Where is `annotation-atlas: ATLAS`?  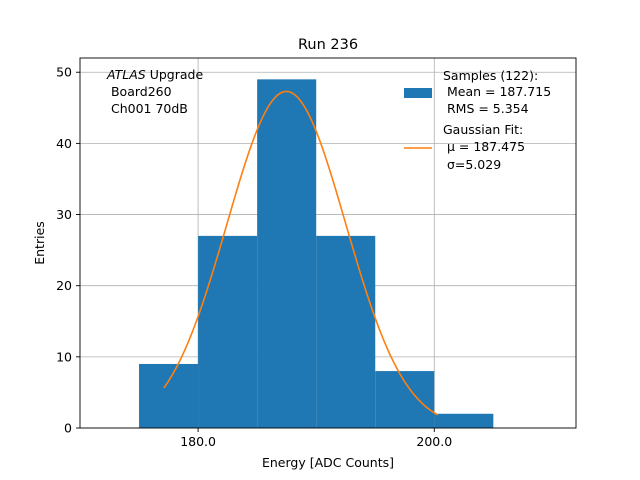
annotation-atlas: ATLAS is located at coordinates (126, 74).